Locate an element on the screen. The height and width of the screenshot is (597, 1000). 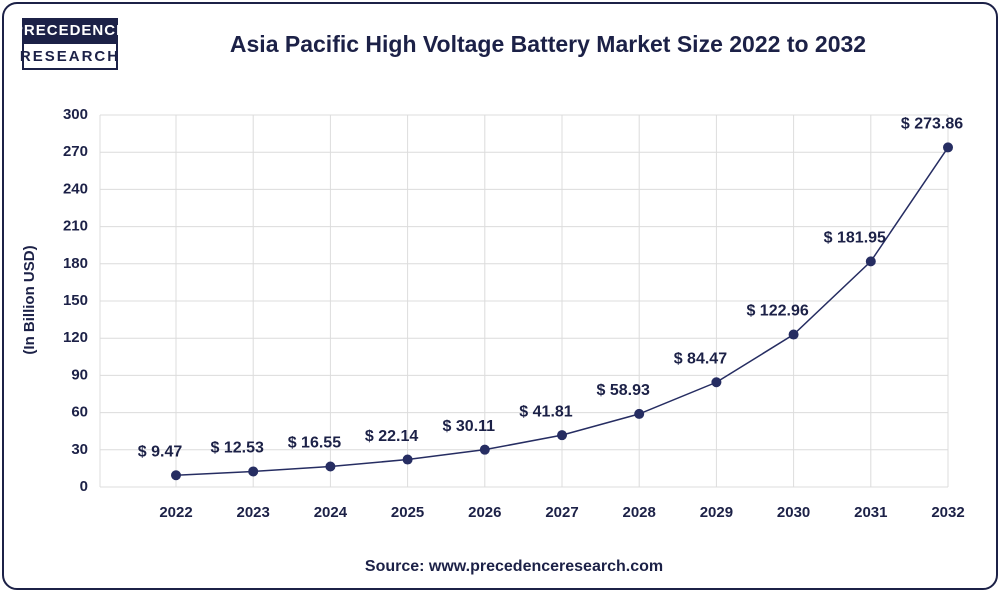
value-label: $ 58.93 is located at coordinates (623, 390).